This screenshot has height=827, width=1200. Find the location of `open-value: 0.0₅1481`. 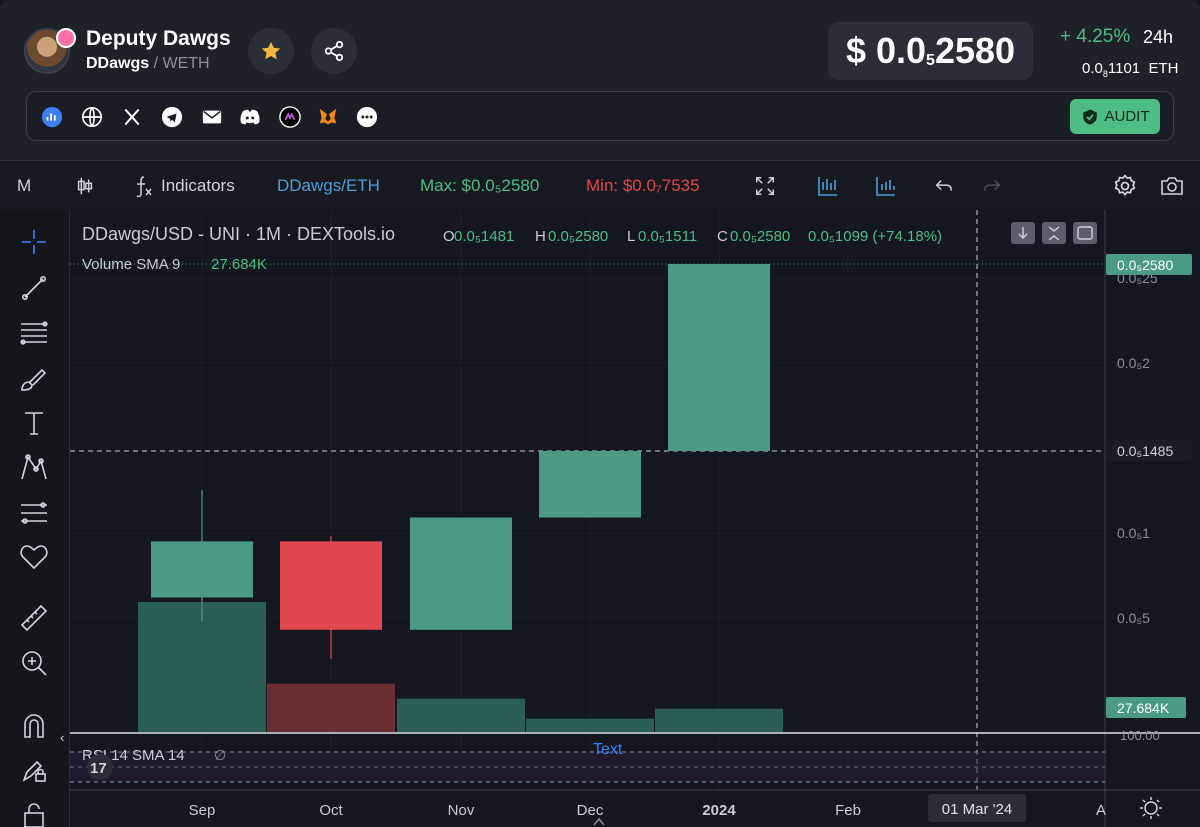

open-value: 0.0₅1481 is located at coordinates (484, 236).